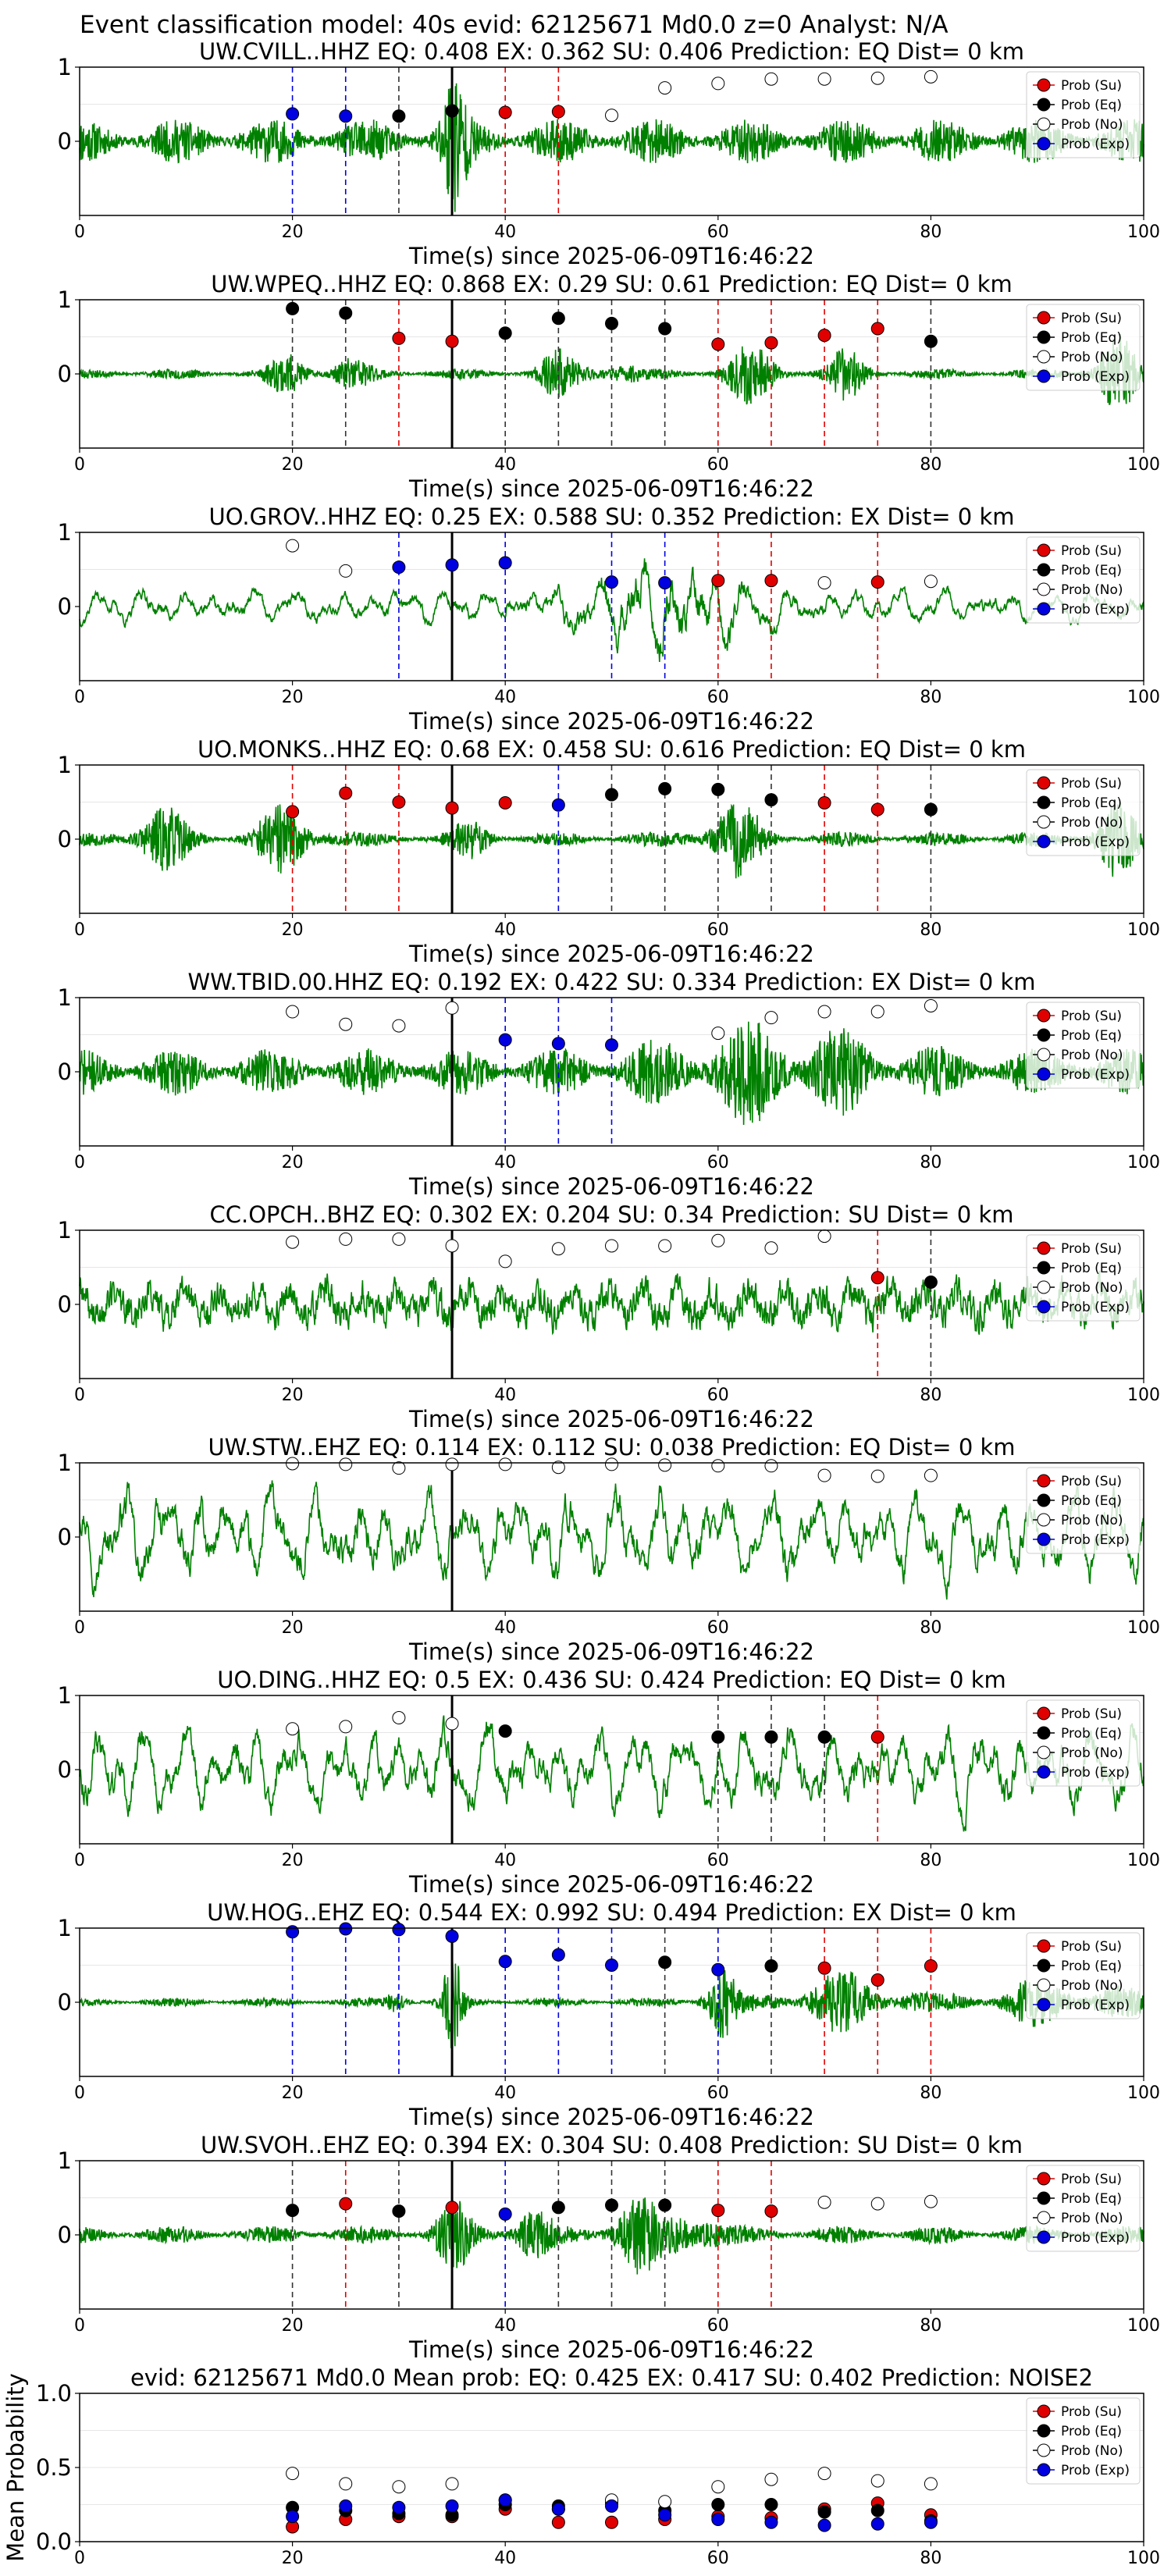  I want to click on legend-label-eq: Prob (Eq), so click(1091, 1501).